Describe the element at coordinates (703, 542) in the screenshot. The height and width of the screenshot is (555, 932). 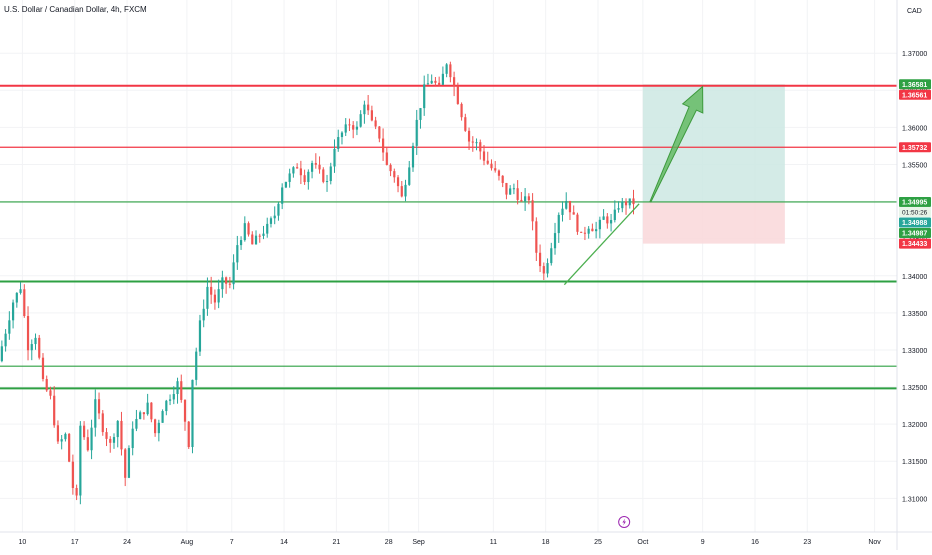
I see `x-tick-label: 9` at that location.